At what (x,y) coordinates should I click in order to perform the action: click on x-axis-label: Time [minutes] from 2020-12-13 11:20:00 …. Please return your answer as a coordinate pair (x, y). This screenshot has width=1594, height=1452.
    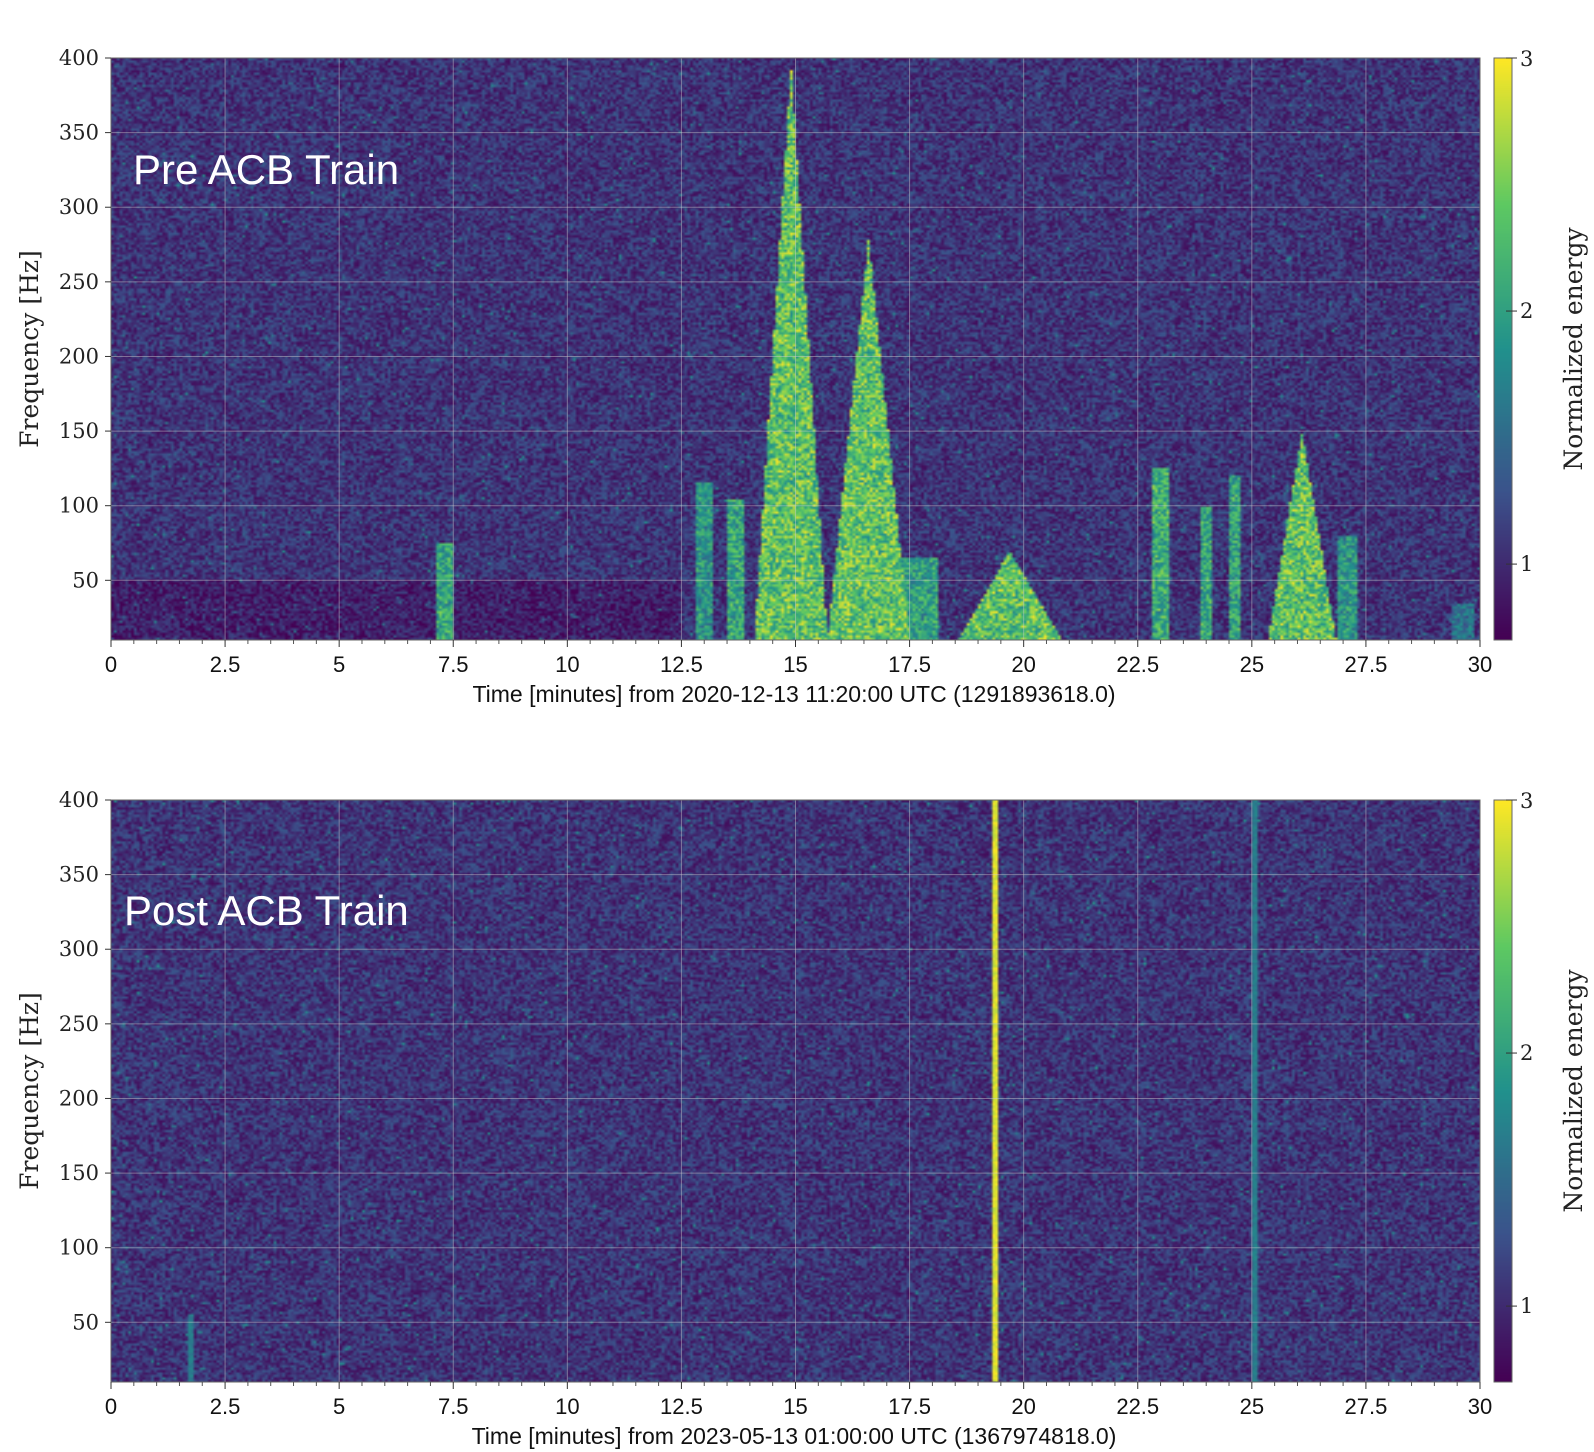
    Looking at the image, I should click on (793, 694).